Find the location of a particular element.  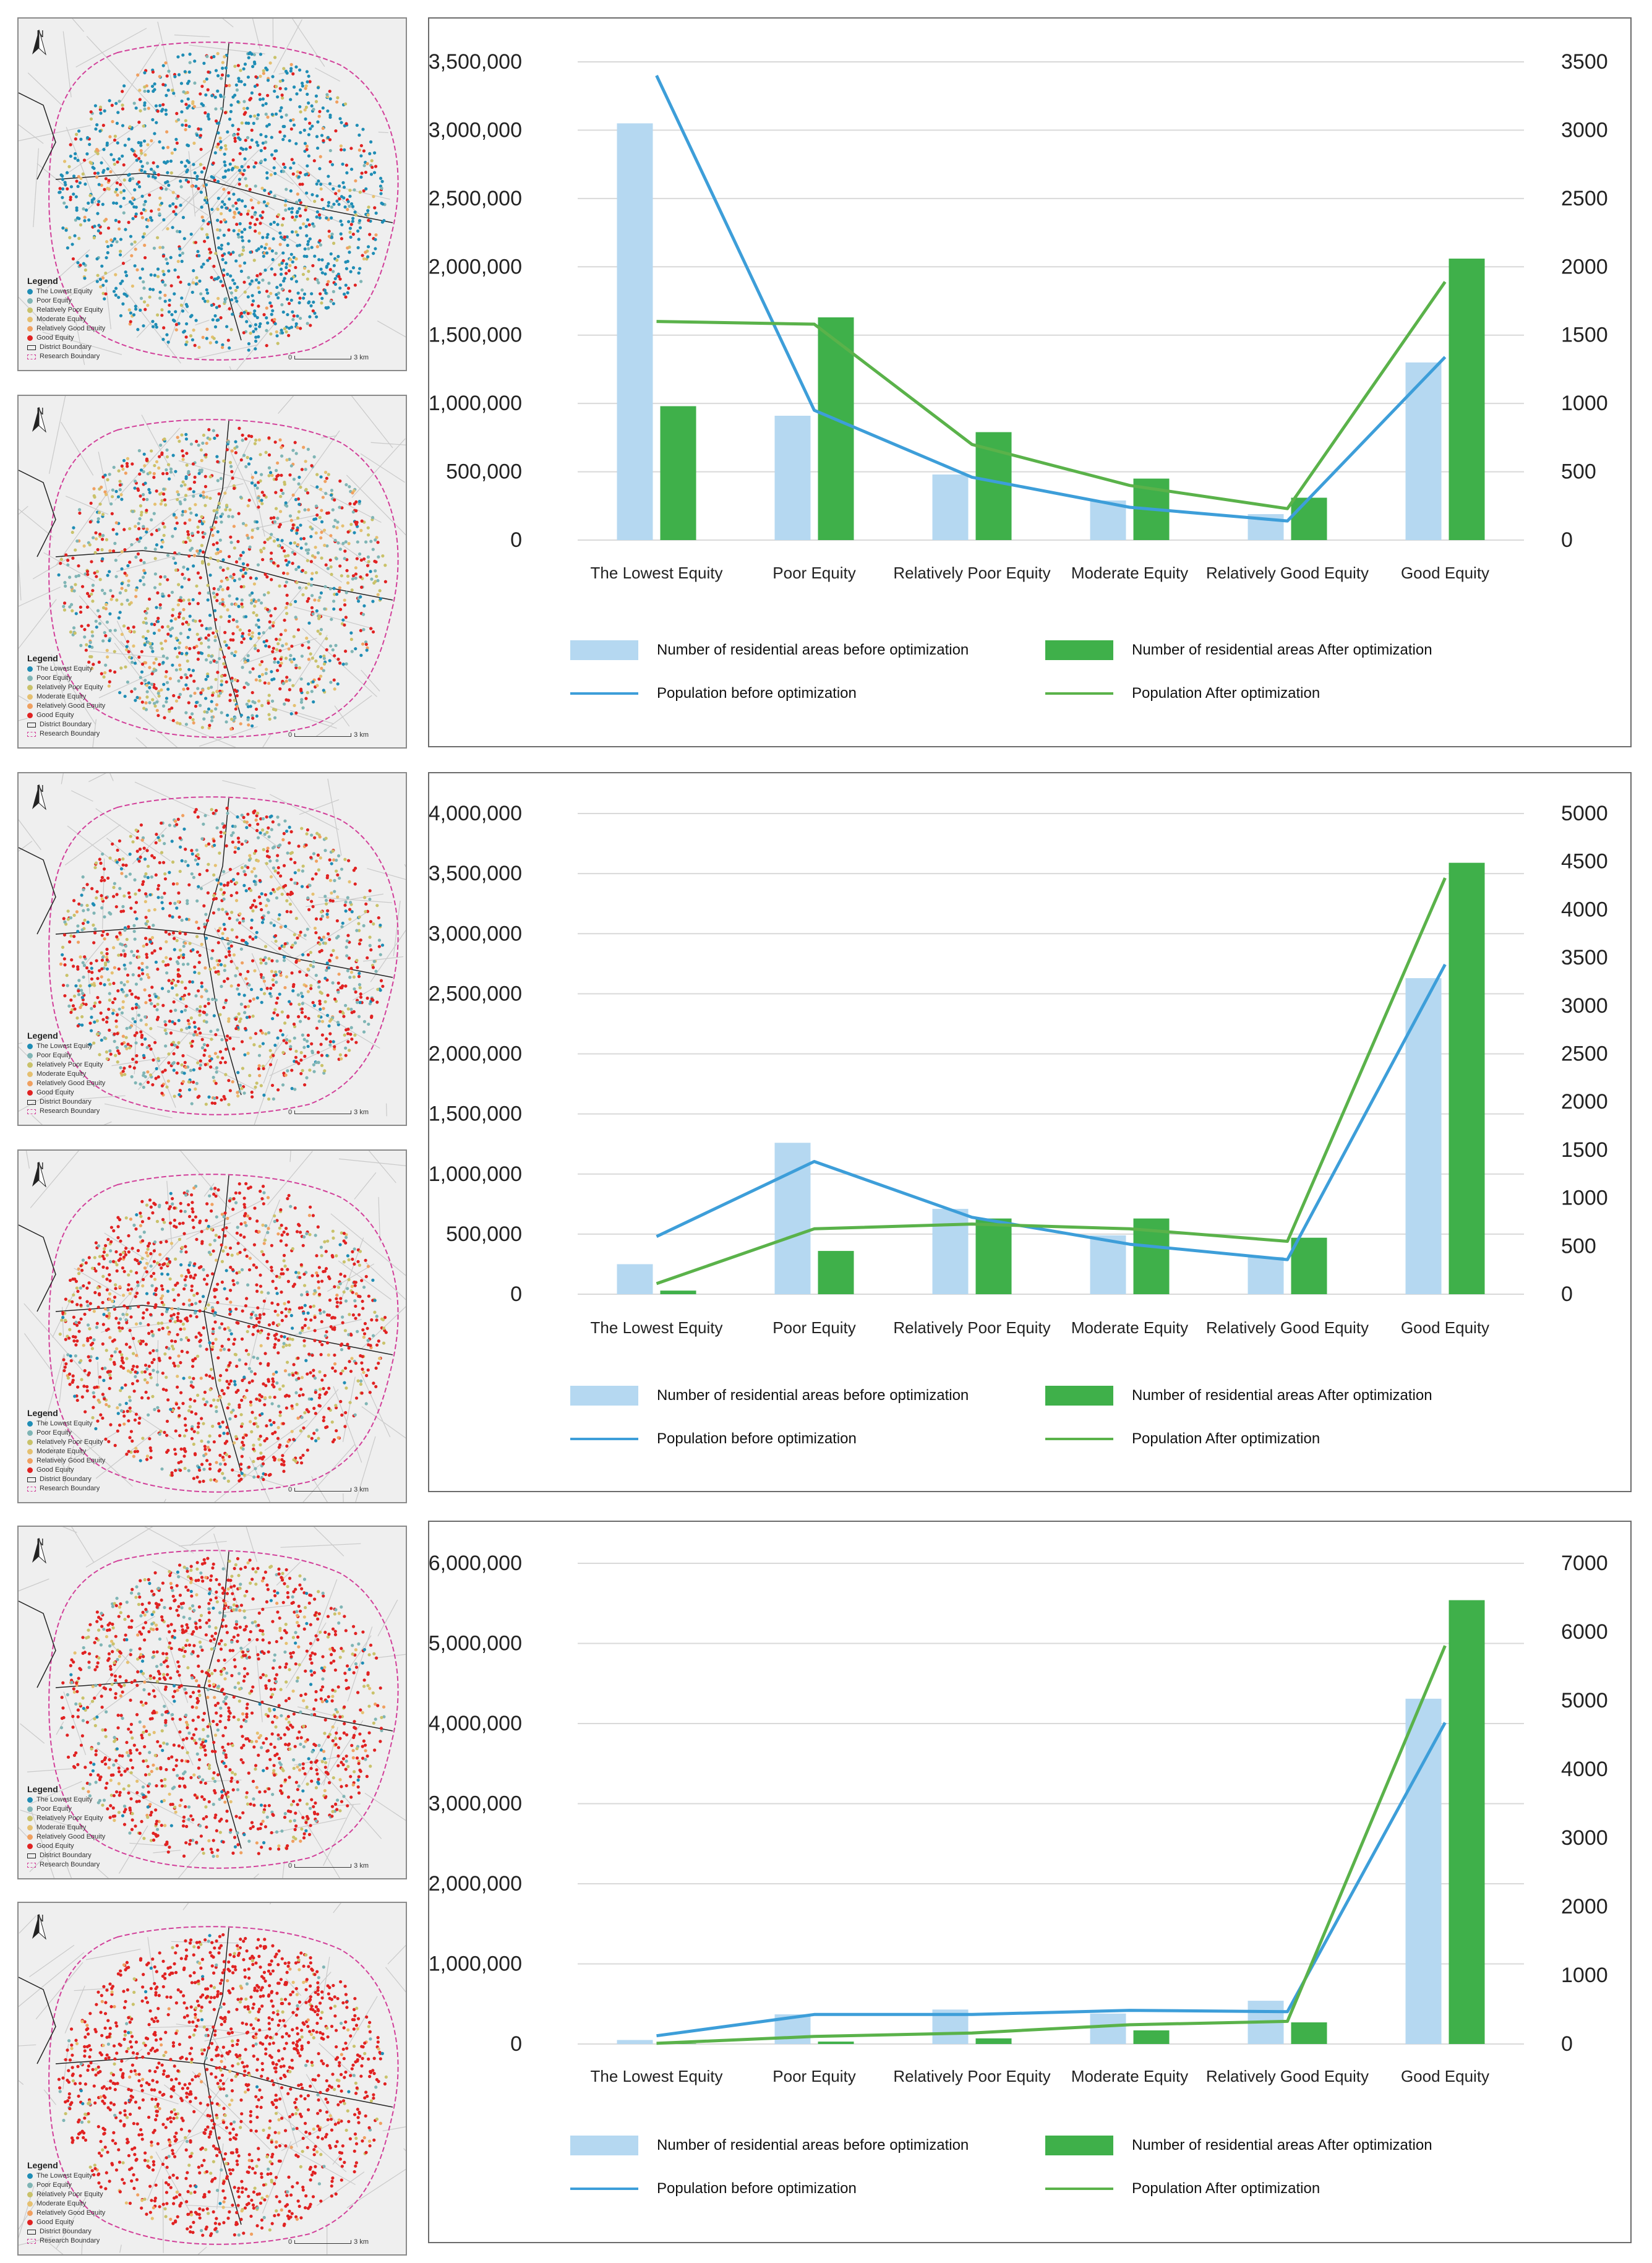

legend-dot-icon is located at coordinates (30, 1065).